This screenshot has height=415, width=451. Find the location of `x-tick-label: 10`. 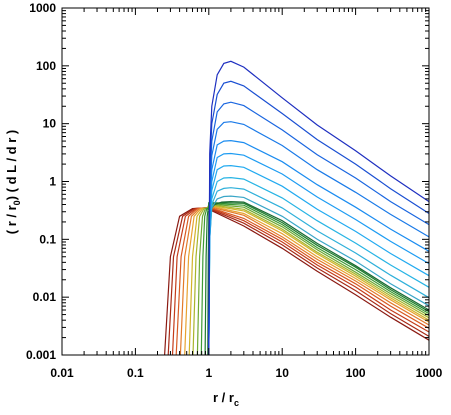

x-tick-label: 10 is located at coordinates (283, 373).